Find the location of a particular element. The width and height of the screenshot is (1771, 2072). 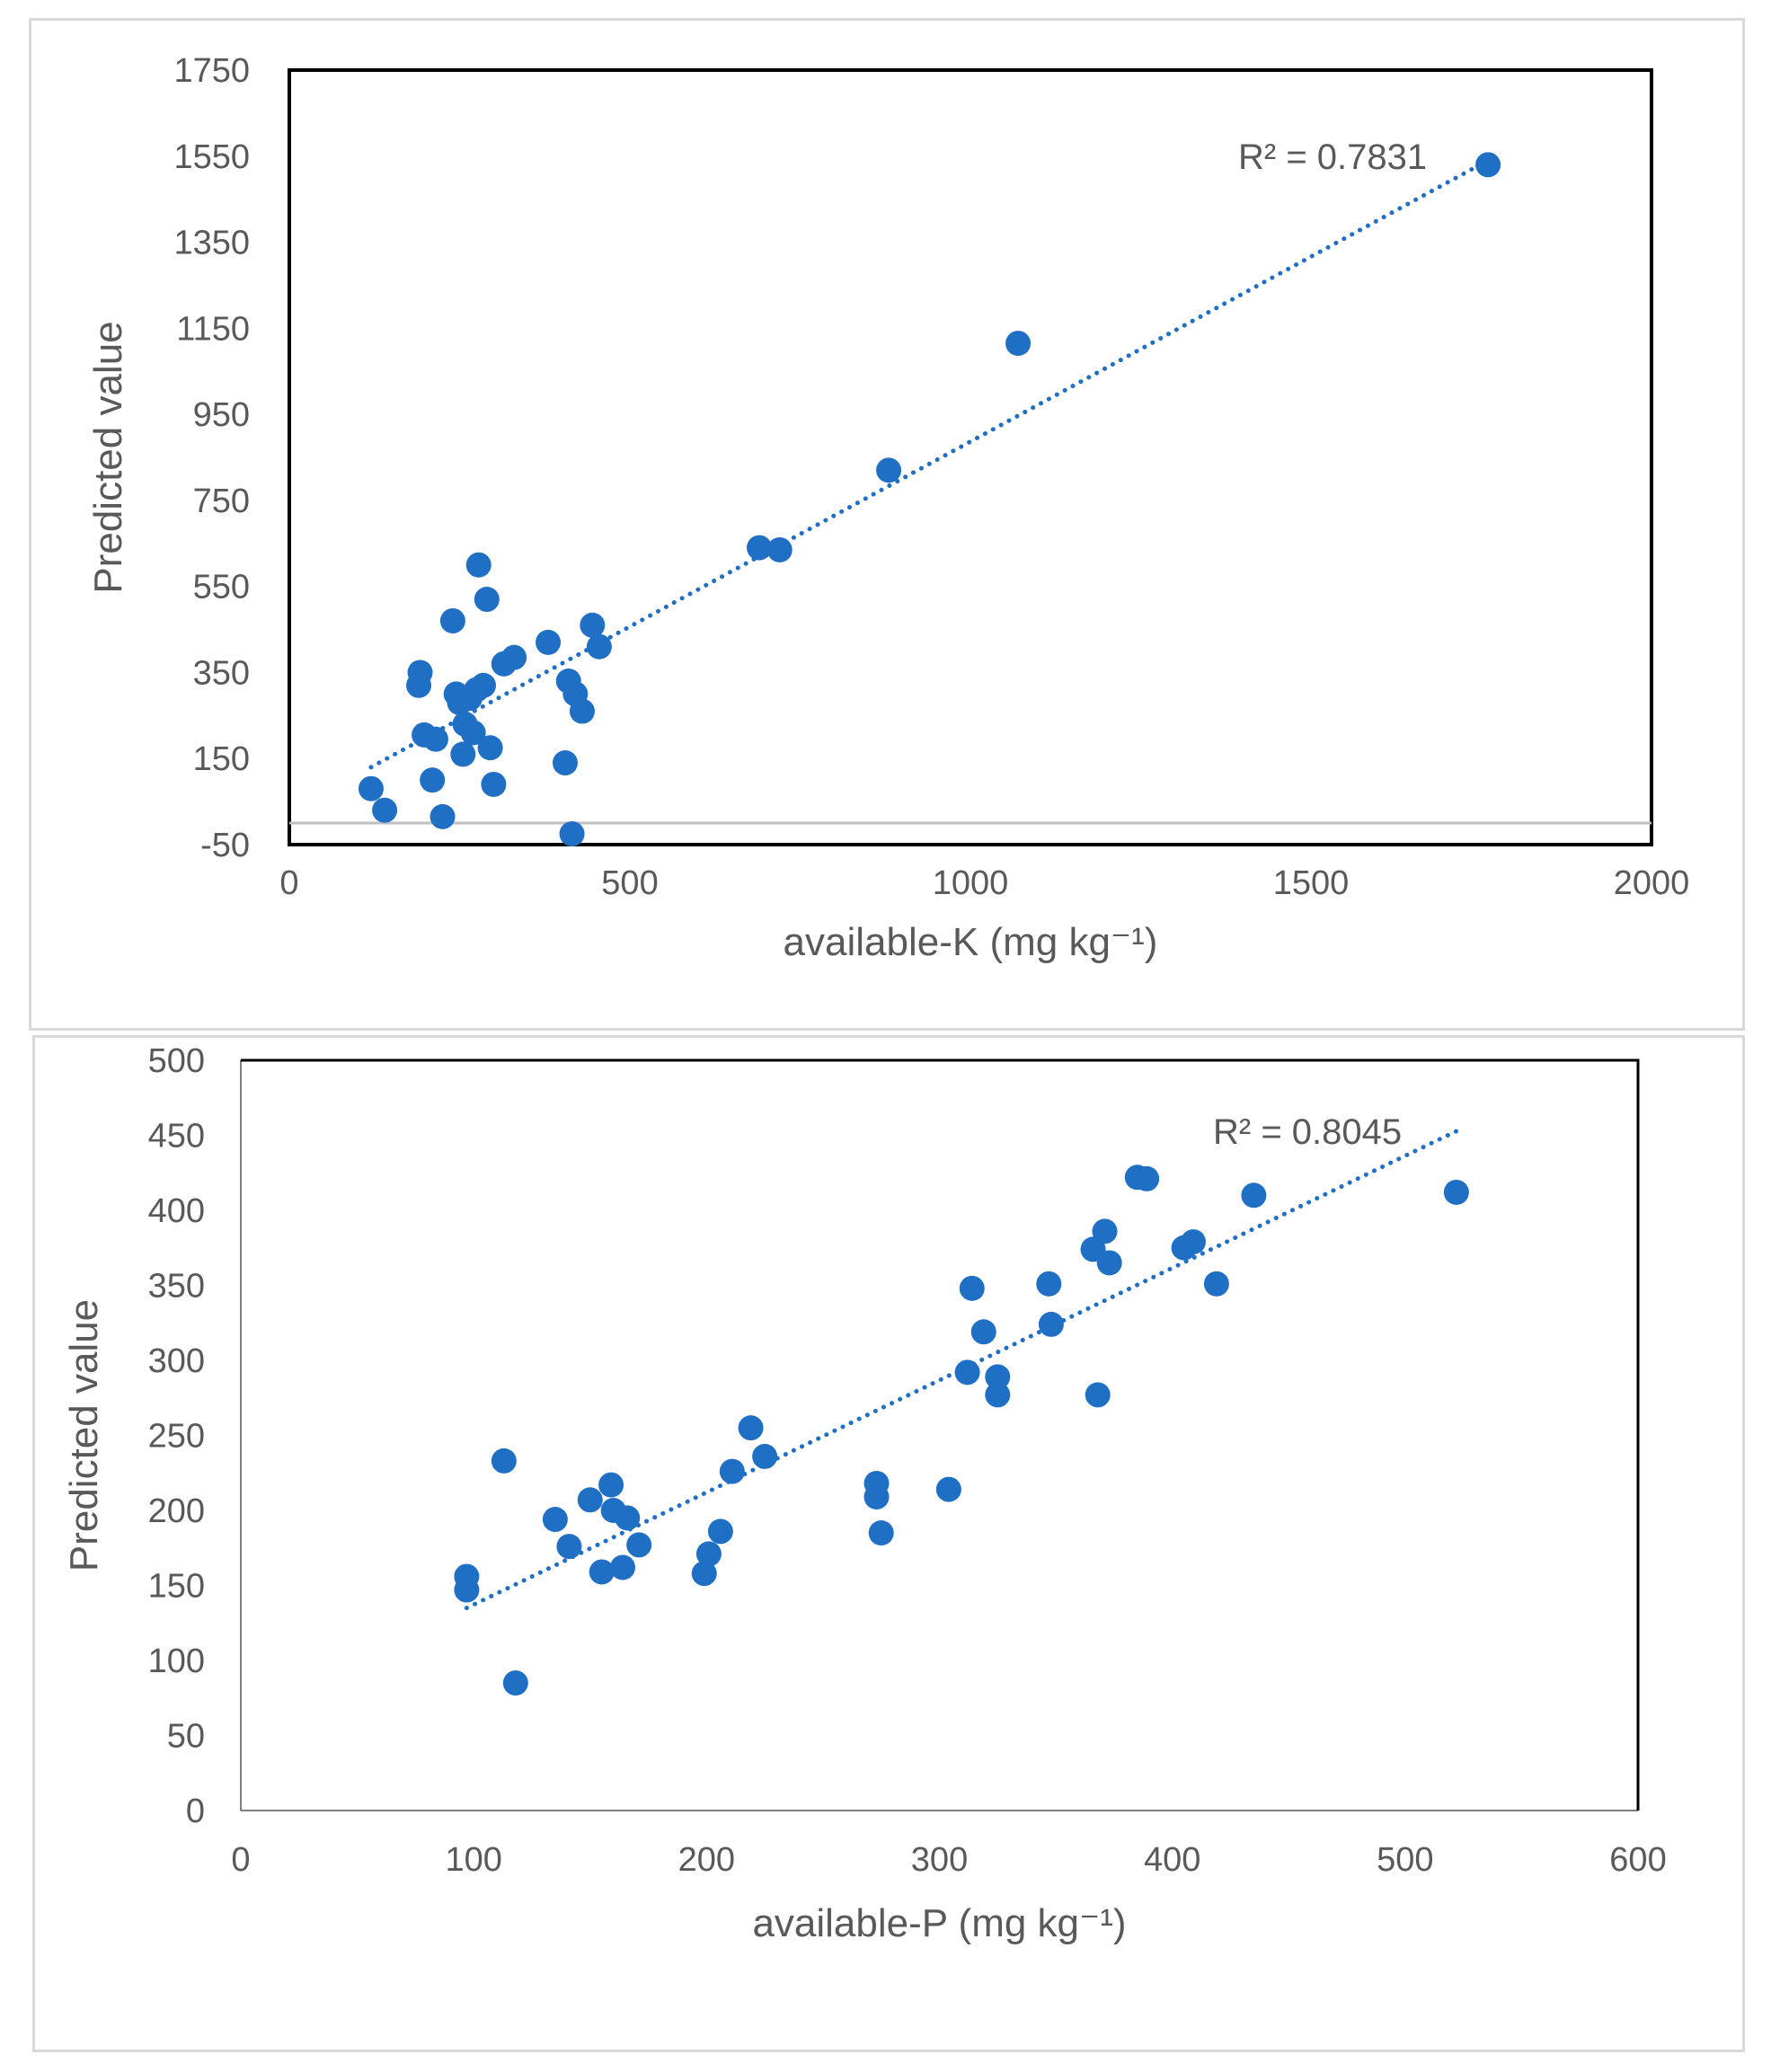

x-tick-label: 200 is located at coordinates (706, 1860).